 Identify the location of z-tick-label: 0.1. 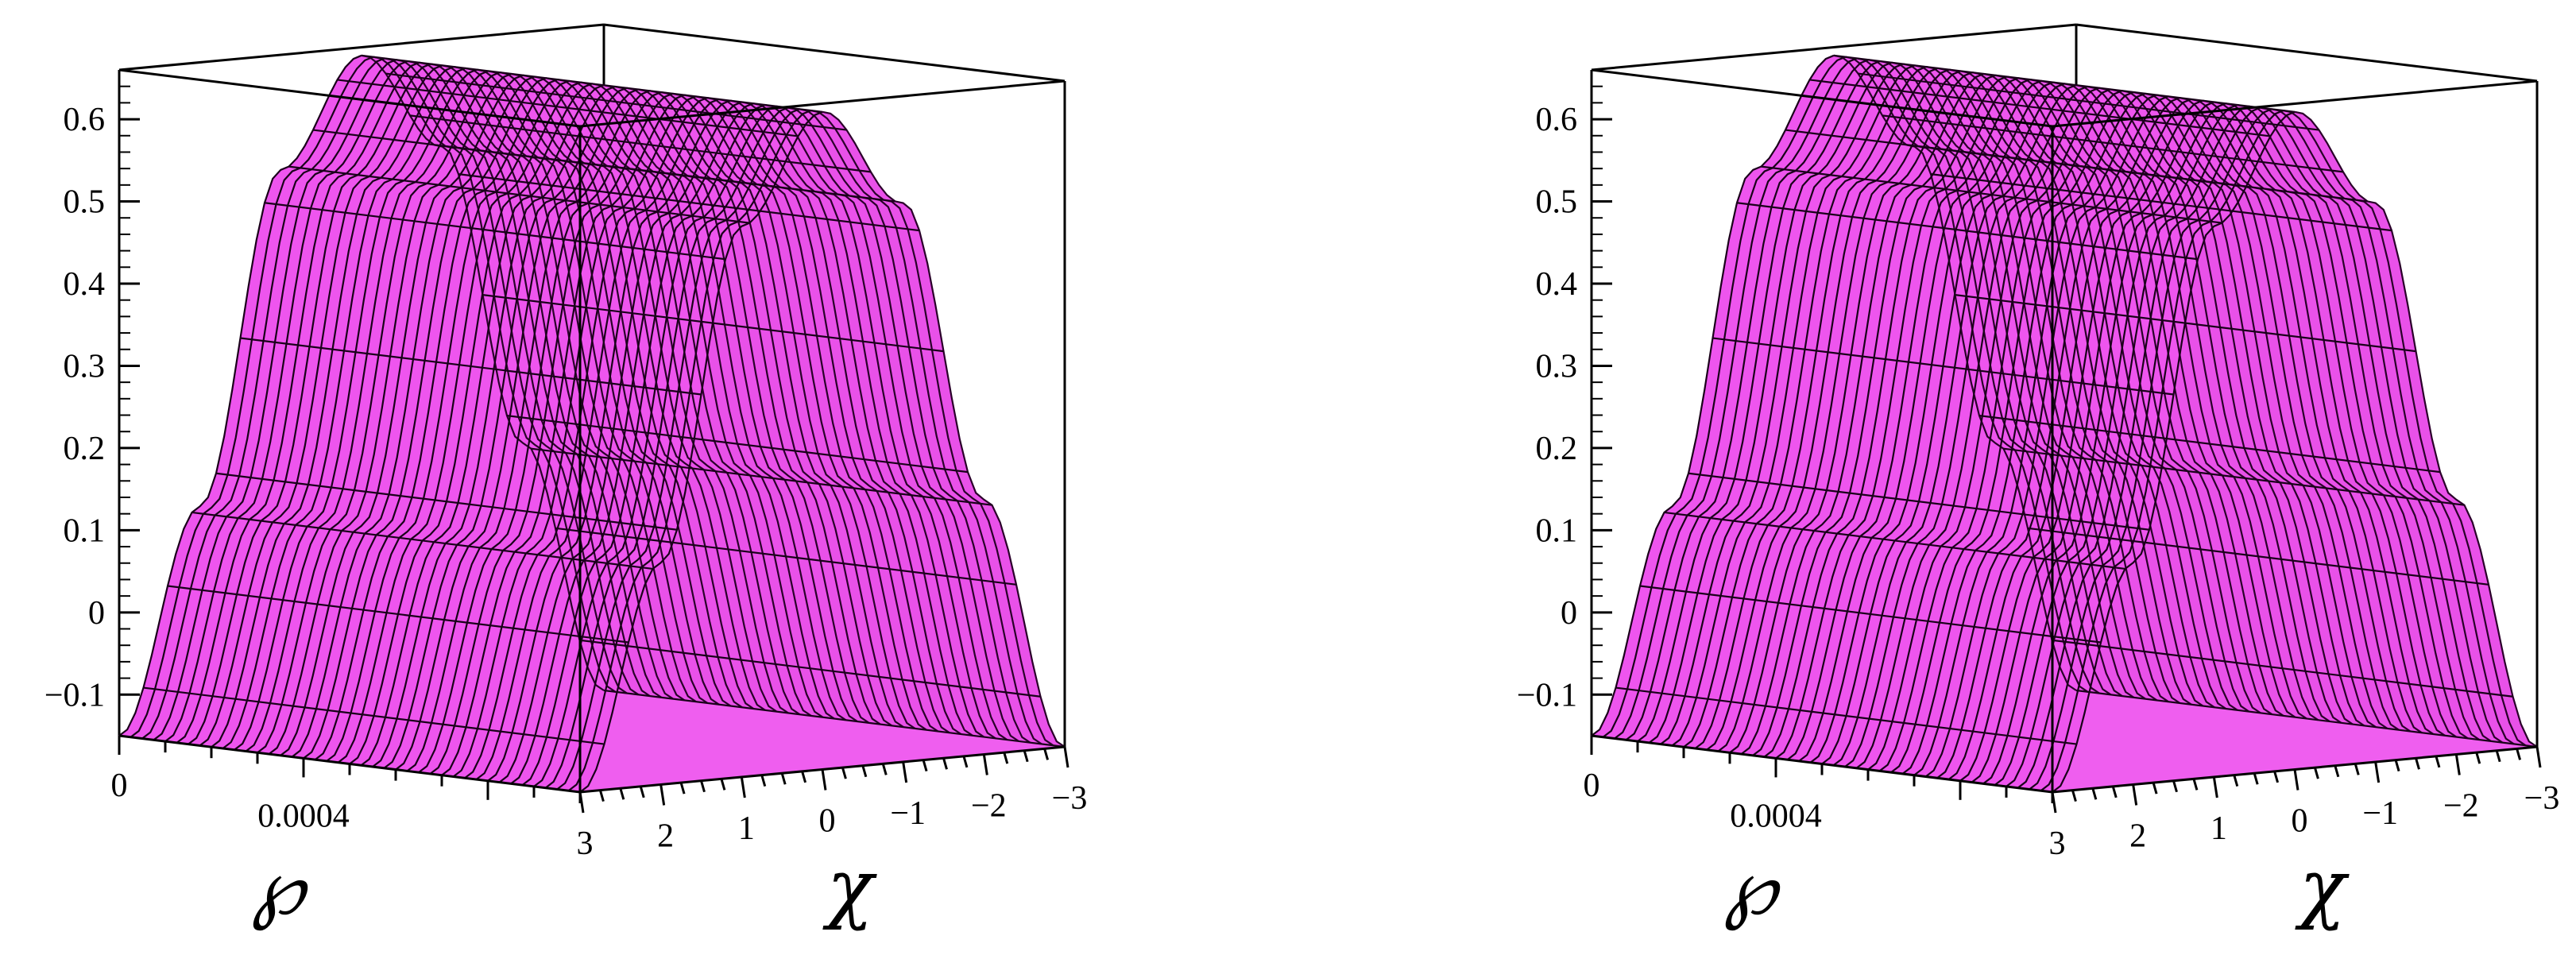
(85, 530).